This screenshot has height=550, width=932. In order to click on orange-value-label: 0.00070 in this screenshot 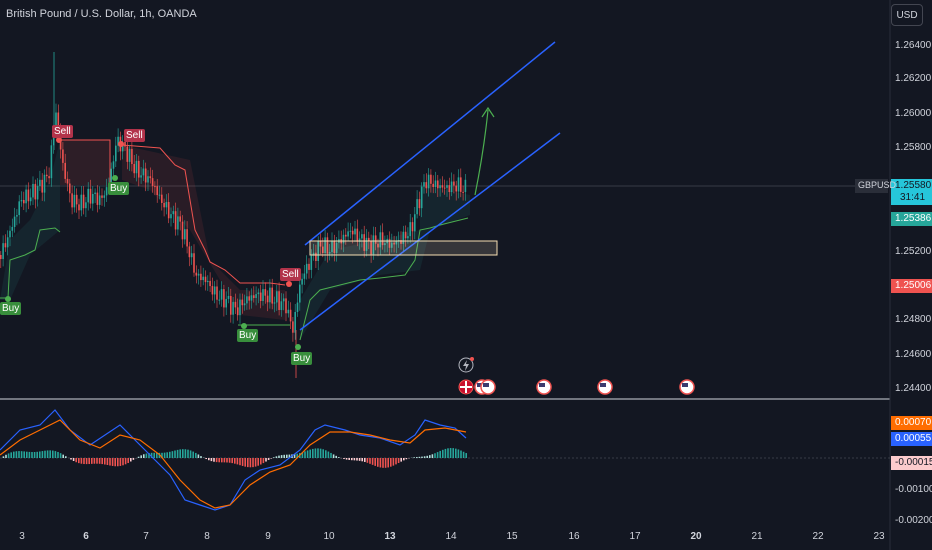, I will do `click(913, 422)`.